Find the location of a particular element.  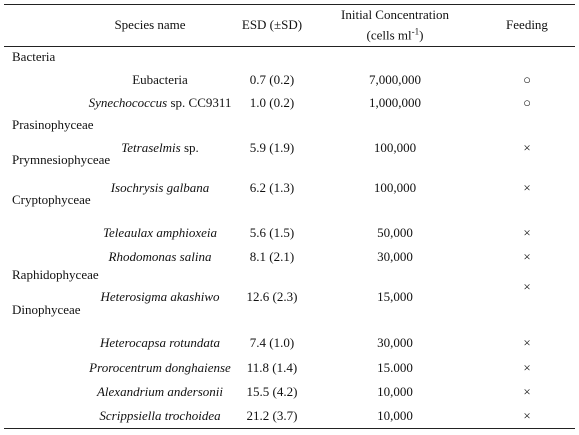

group-label: Cryptophyceae is located at coordinates (51, 199).